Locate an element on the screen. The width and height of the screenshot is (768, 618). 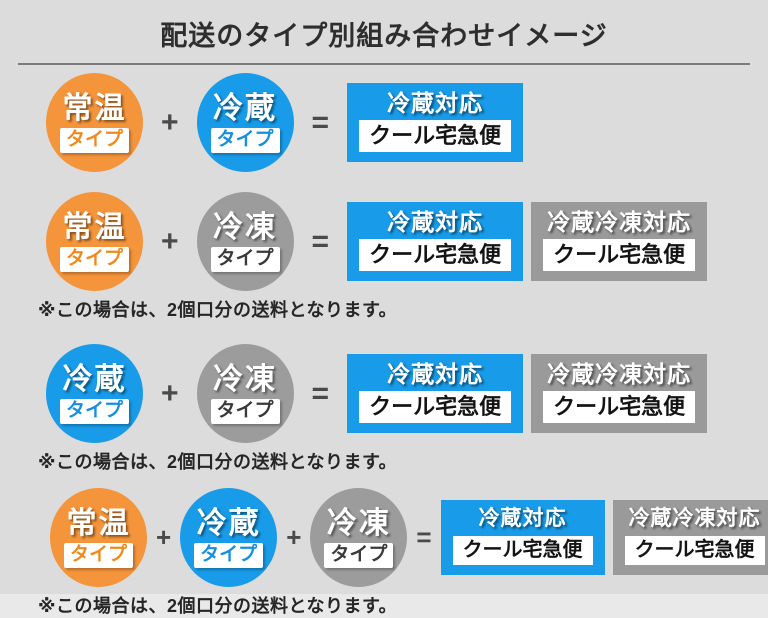
result-boxes: 冷蔵対応 クール宅急便 is located at coordinates (435, 122).